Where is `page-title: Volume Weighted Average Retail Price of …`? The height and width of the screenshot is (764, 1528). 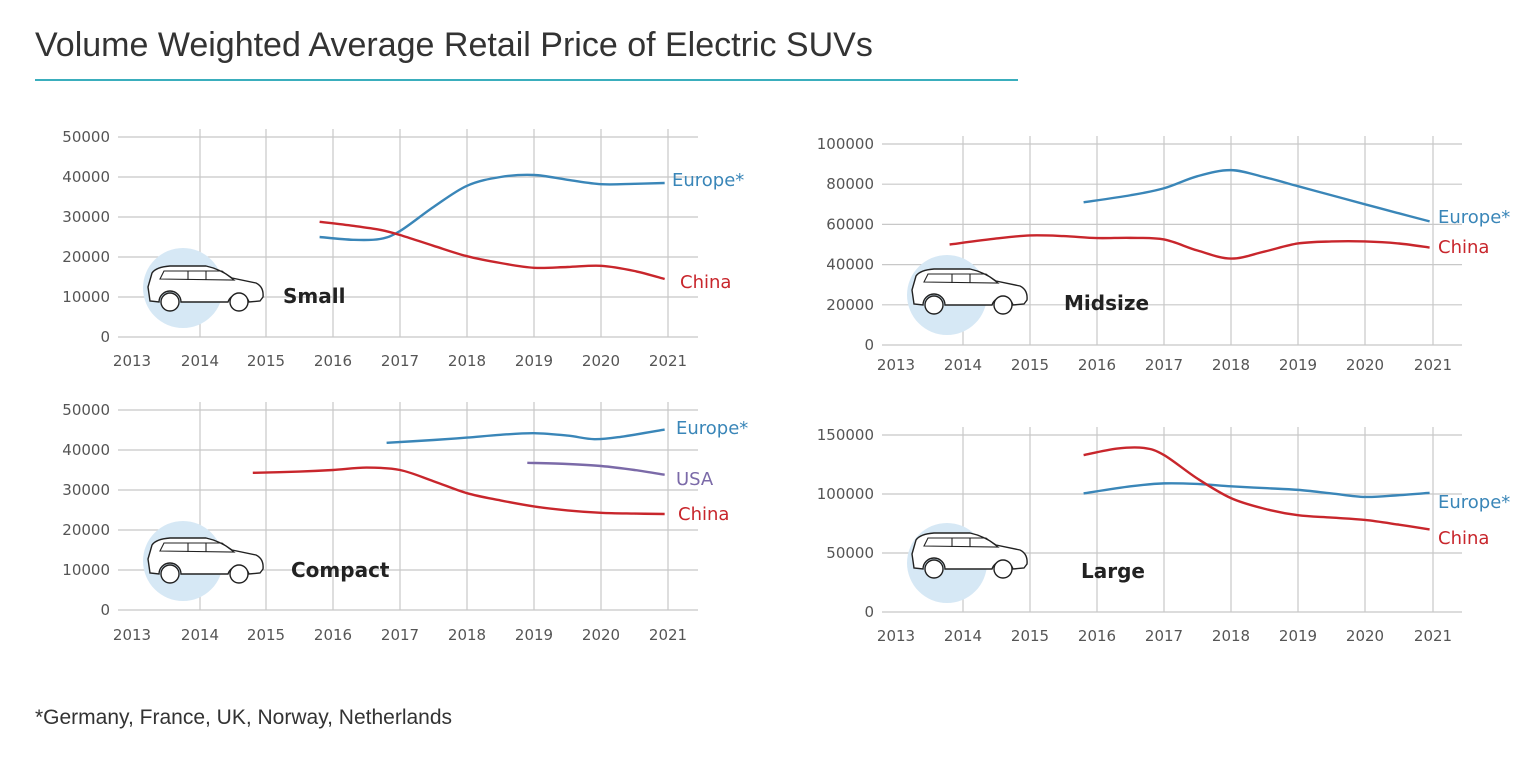
page-title: Volume Weighted Average Retail Price of … is located at coordinates (454, 45).